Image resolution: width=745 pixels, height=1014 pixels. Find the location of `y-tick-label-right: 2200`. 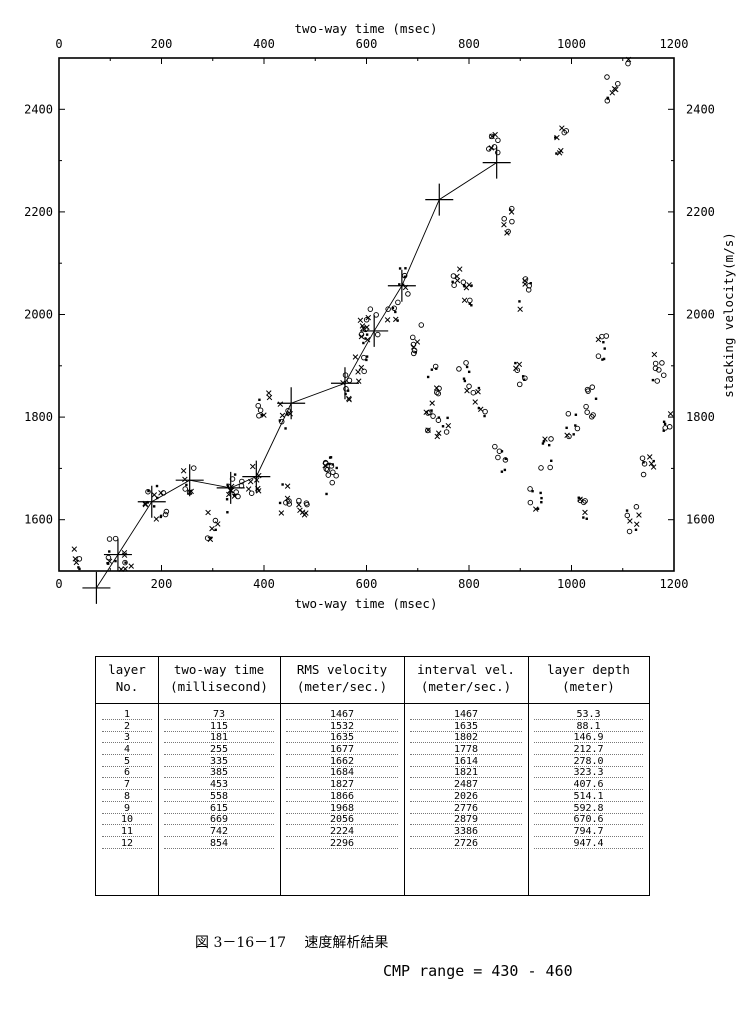

y-tick-label-right: 2200 is located at coordinates (700, 212).